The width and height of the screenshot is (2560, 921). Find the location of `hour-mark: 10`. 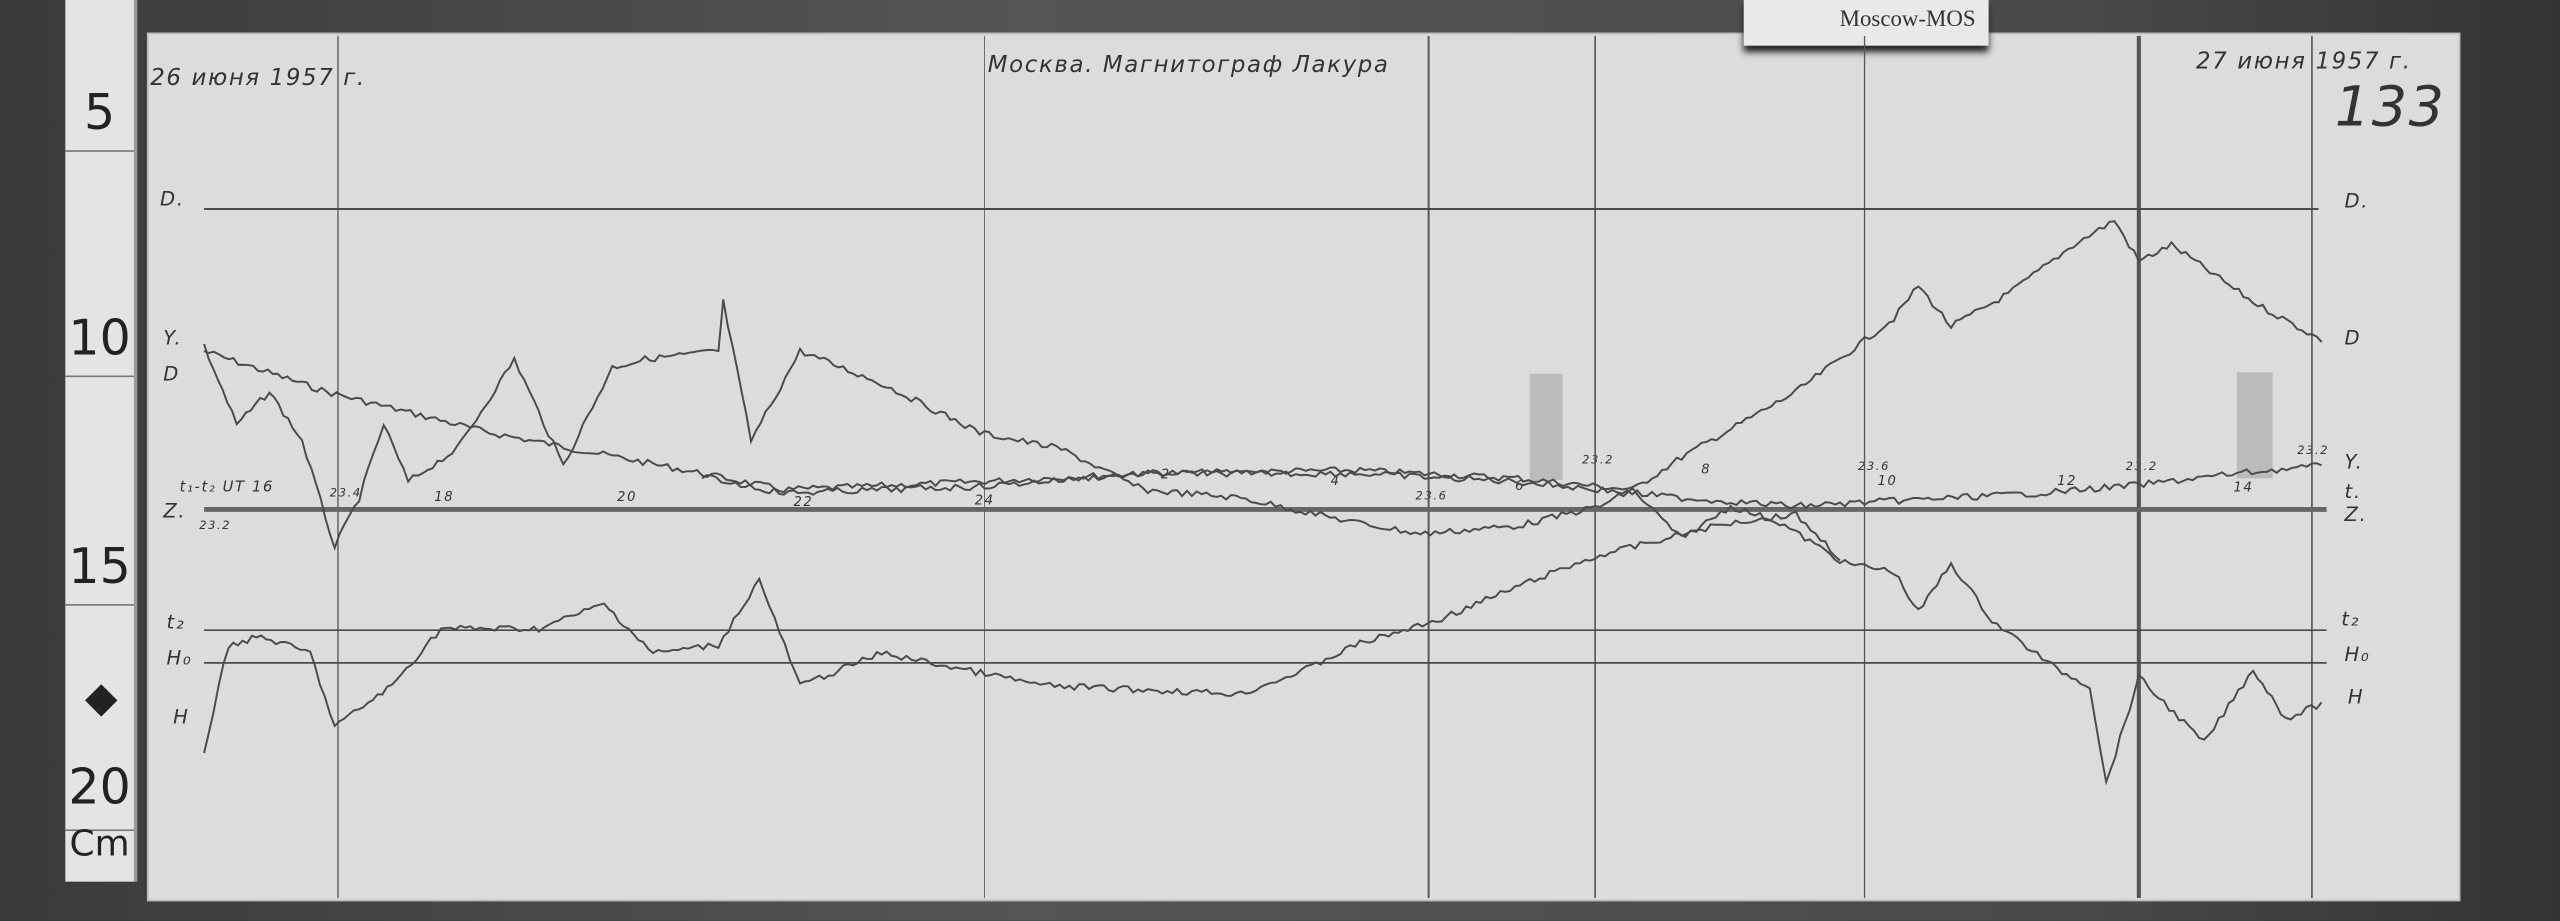

hour-mark: 10 is located at coordinates (1887, 481).